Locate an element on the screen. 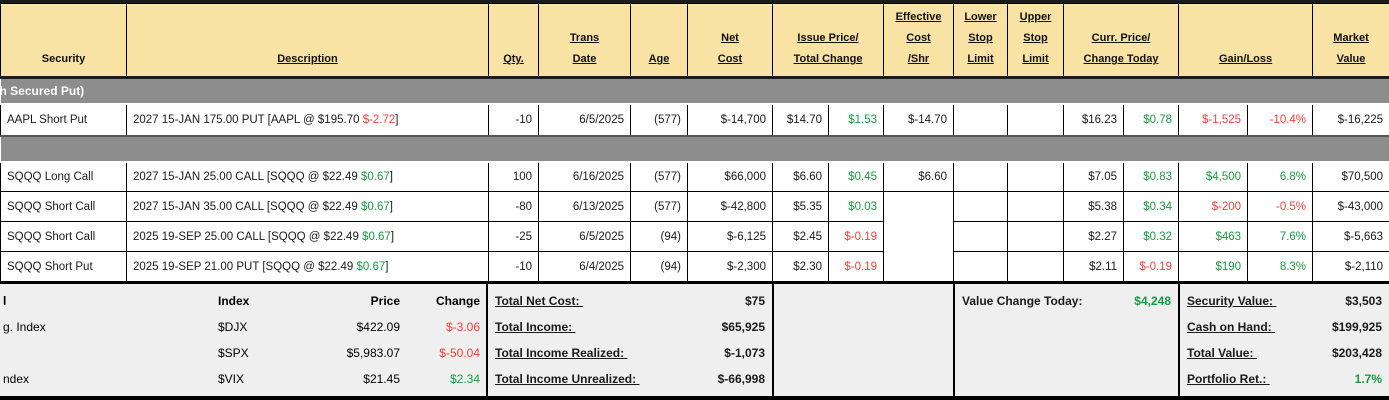 The width and height of the screenshot is (1389, 400). cell-net-cost: $-42,800 is located at coordinates (730, 206).